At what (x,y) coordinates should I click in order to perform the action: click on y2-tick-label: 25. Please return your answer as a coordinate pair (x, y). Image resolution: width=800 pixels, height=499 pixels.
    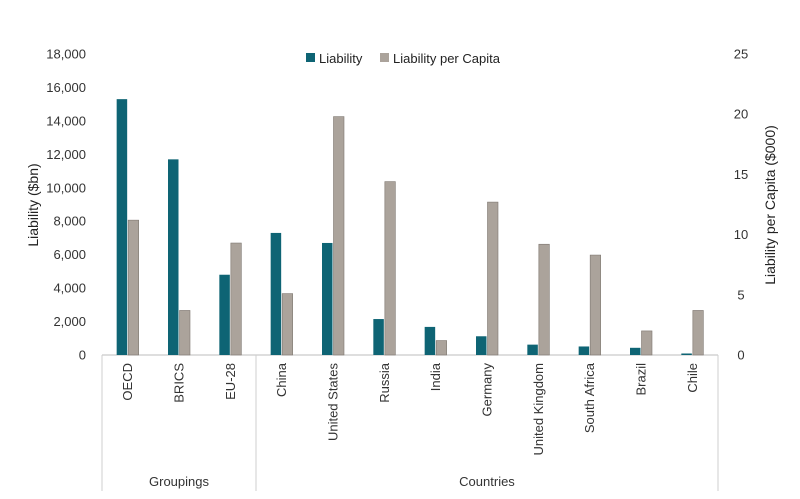
    Looking at the image, I should click on (741, 54).